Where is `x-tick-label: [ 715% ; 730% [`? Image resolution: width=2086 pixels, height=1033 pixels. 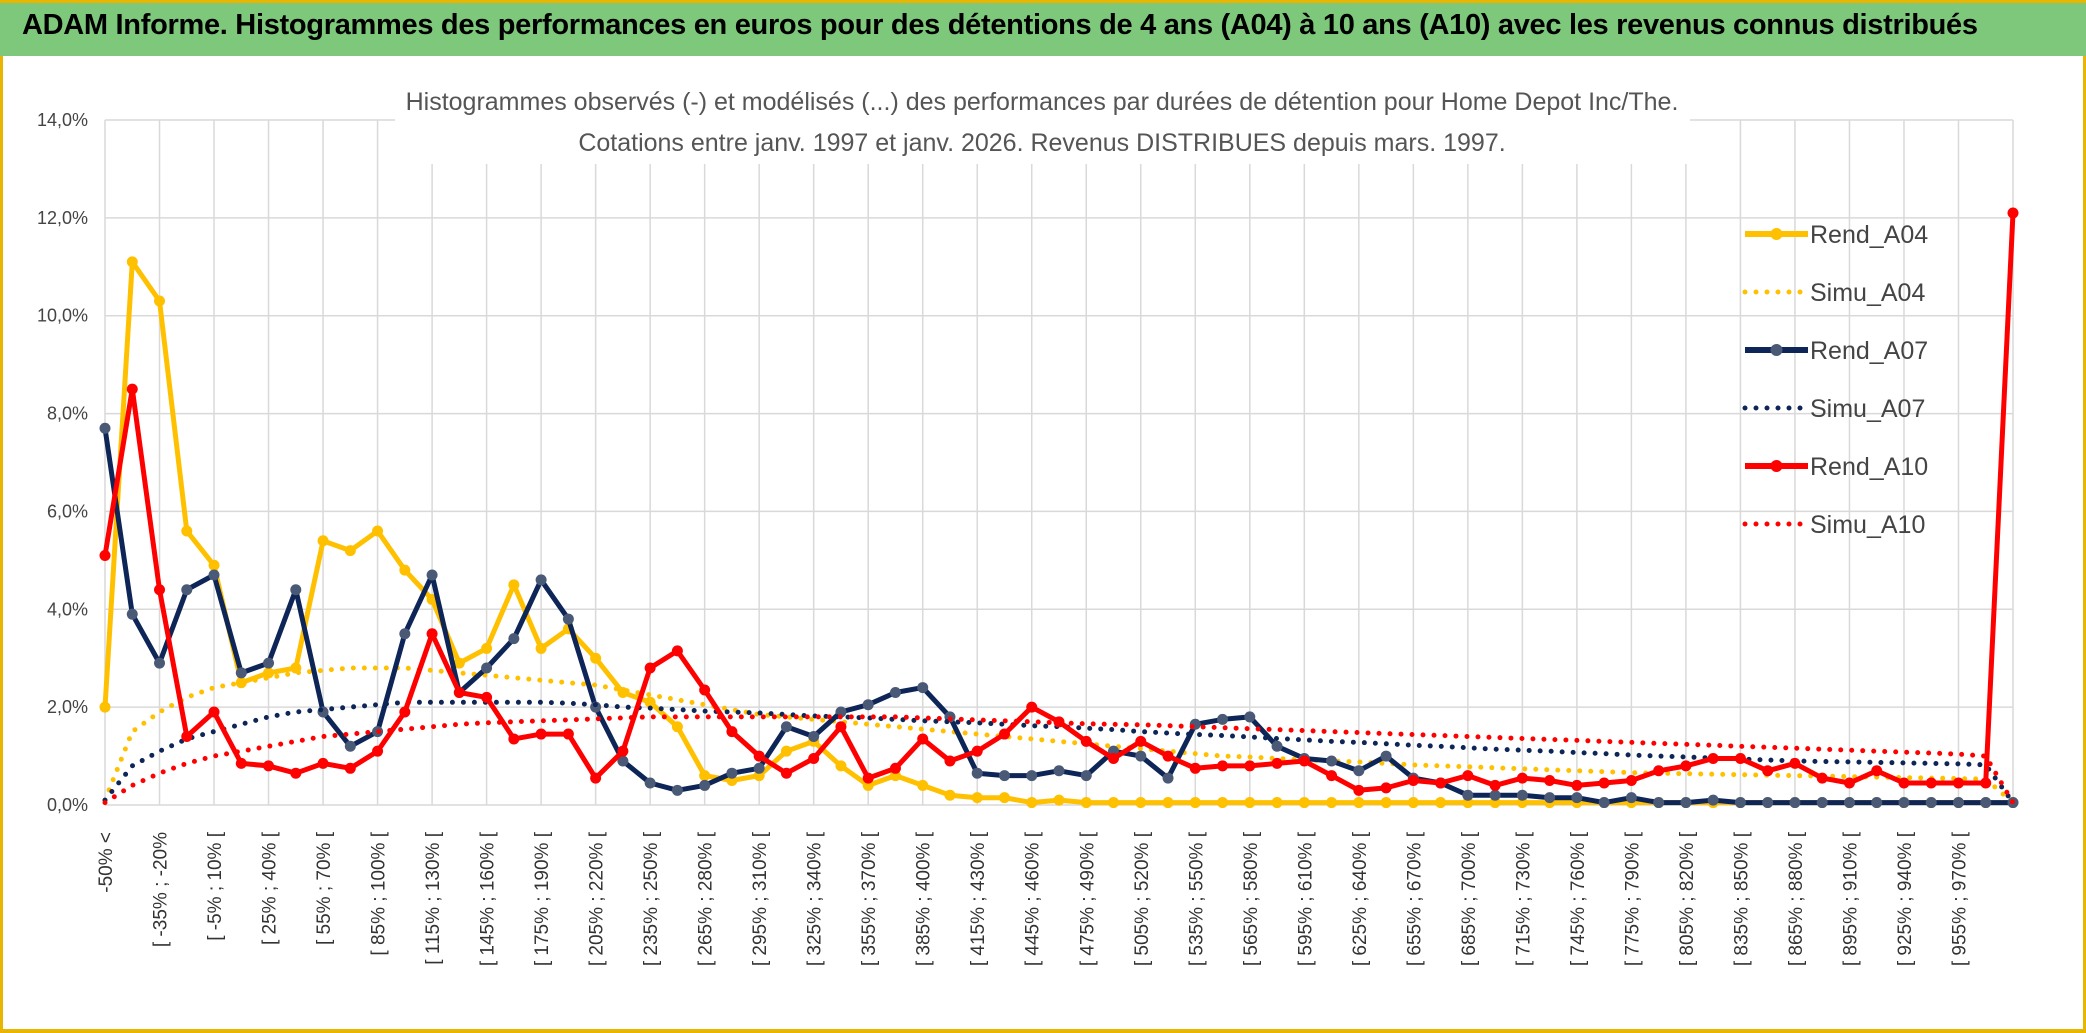
x-tick-label: [ 715% ; 730% [ is located at coordinates (1523, 898).